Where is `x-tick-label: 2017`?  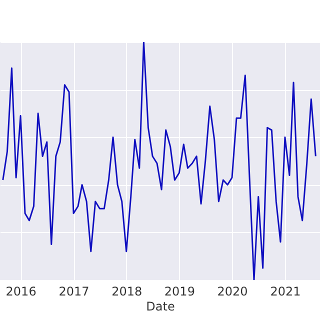
x-tick-label: 2017 is located at coordinates (74, 291).